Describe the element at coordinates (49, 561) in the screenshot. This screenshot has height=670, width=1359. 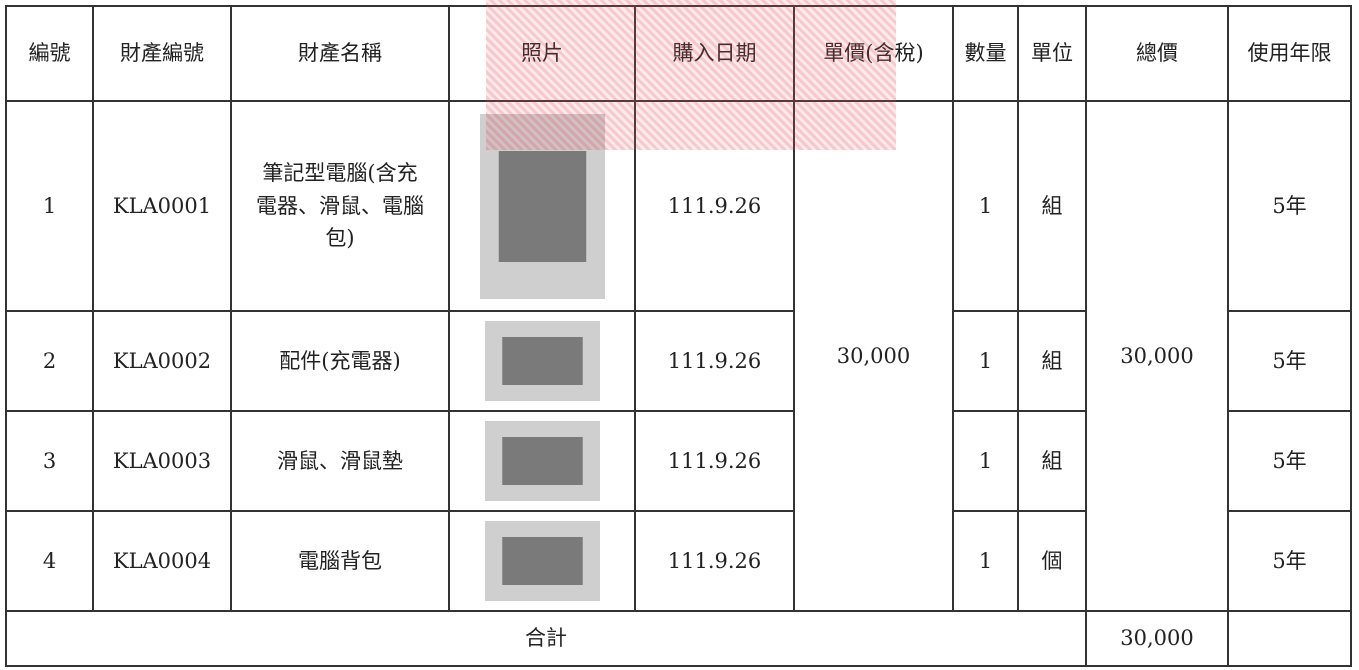
I see `item-number: 4` at that location.